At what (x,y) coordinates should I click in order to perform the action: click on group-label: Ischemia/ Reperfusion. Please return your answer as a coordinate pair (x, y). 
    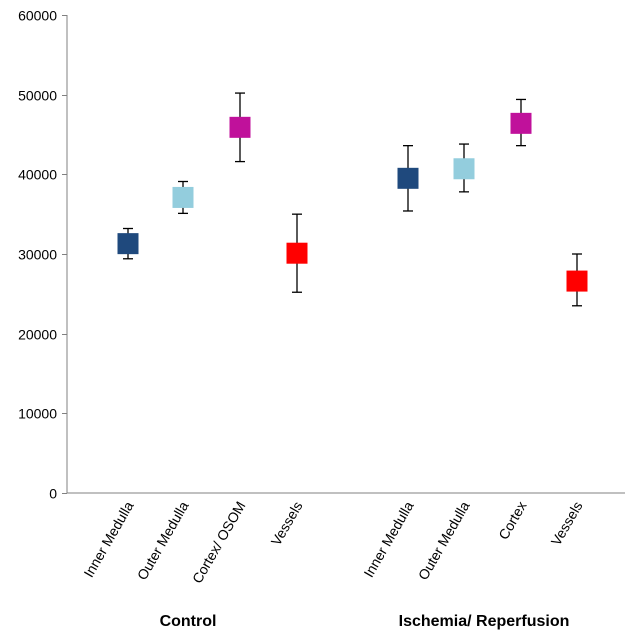
    Looking at the image, I should click on (484, 621).